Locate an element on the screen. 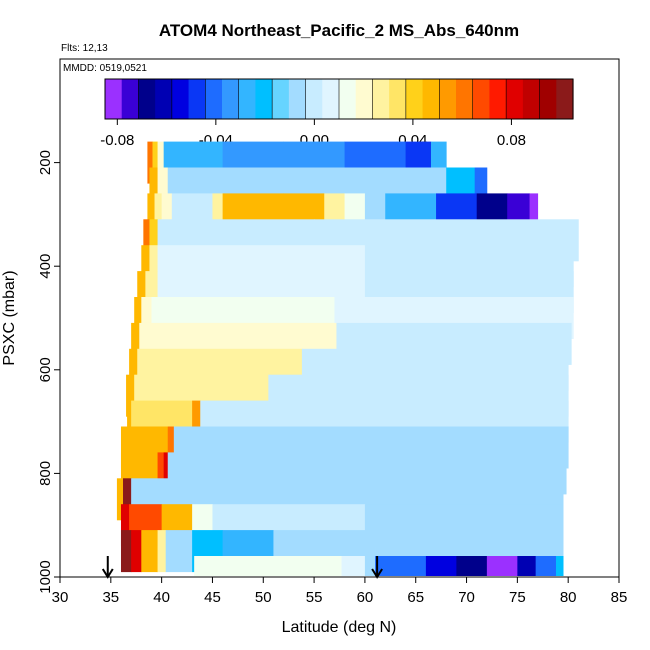  colorbar: -0.08 -0.04 0.00 0.04 0.08 is located at coordinates (337, 113).